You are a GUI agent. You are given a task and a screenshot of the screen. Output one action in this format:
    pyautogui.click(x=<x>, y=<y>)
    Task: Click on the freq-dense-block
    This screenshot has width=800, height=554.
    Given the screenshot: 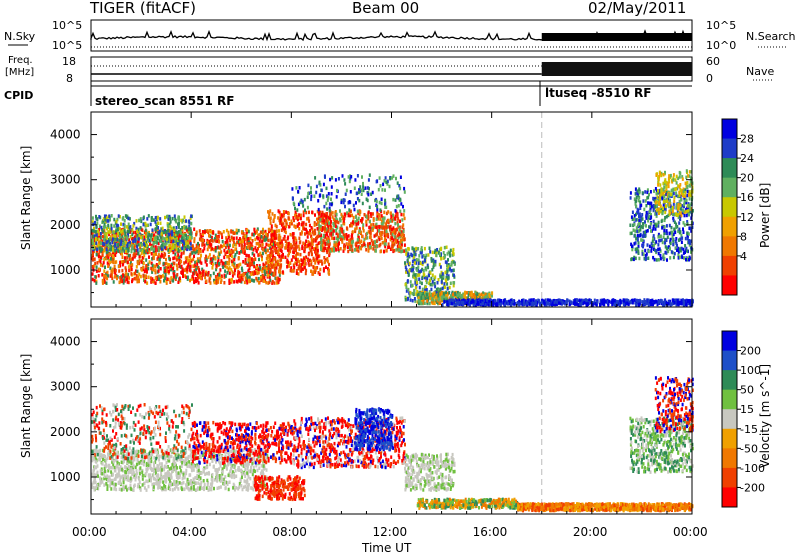 What is the action you would take?
    pyautogui.click(x=616, y=69)
    